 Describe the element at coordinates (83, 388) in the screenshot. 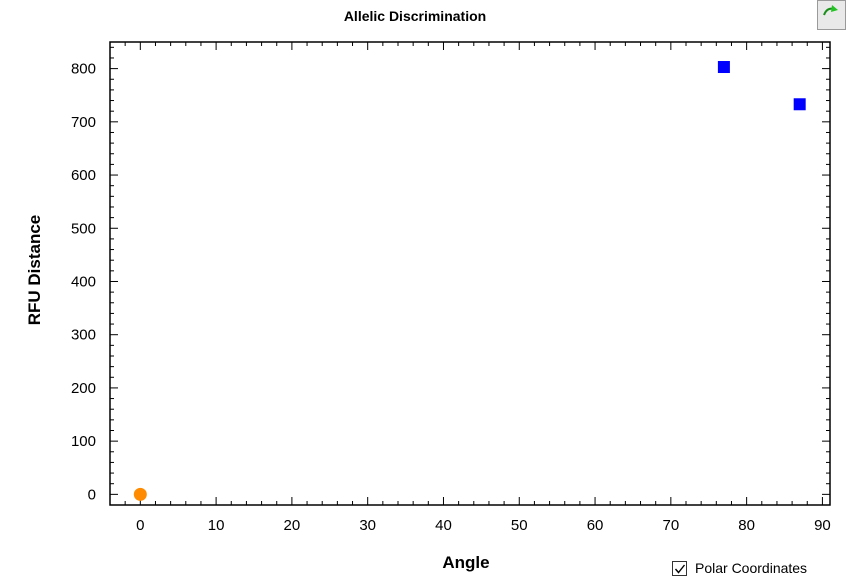

I see `y-tick-label: 200` at that location.